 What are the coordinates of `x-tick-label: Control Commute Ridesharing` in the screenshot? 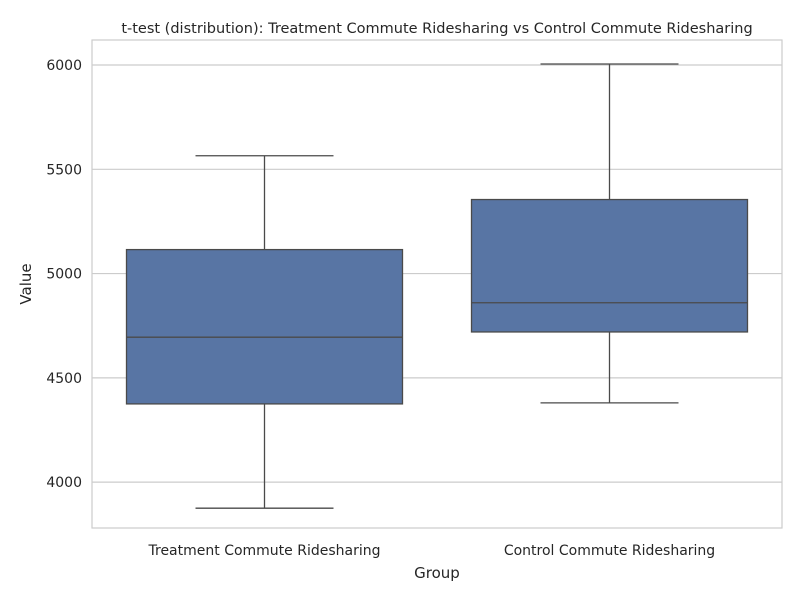 It's located at (609, 551).